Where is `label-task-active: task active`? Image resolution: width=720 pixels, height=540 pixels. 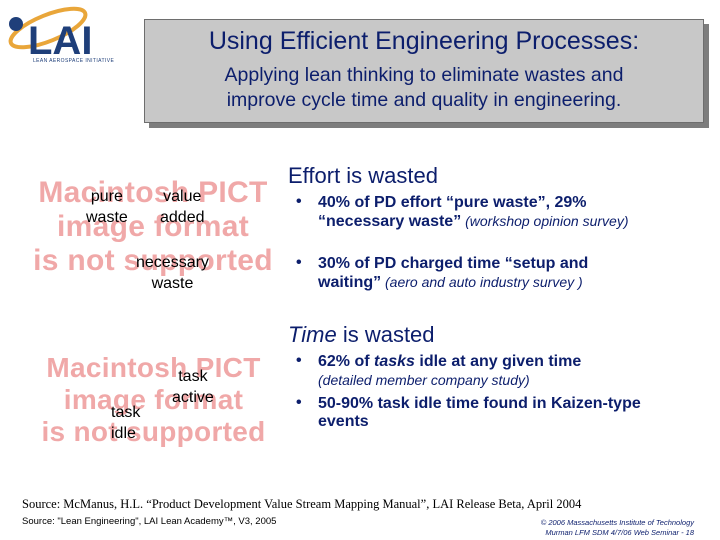 label-task-active: task active is located at coordinates (193, 387).